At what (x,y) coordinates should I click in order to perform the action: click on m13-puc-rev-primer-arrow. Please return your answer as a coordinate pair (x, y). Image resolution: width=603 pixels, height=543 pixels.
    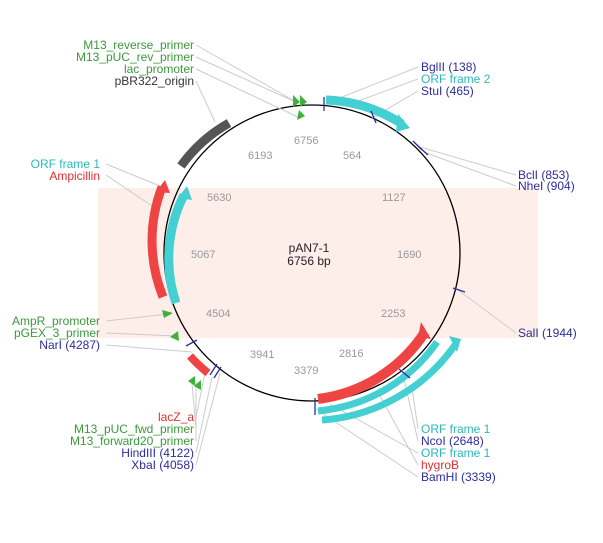
    Looking at the image, I should click on (303, 101).